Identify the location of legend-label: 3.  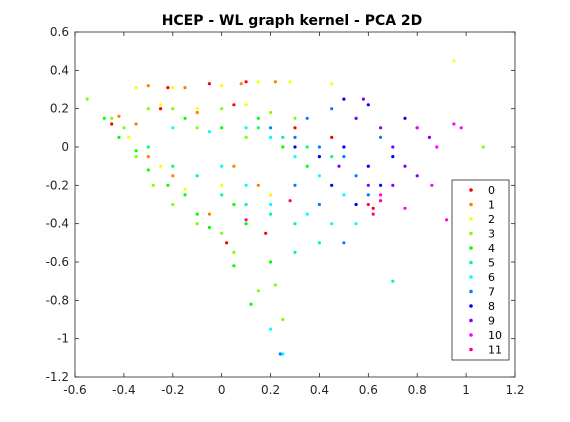
(491, 234).